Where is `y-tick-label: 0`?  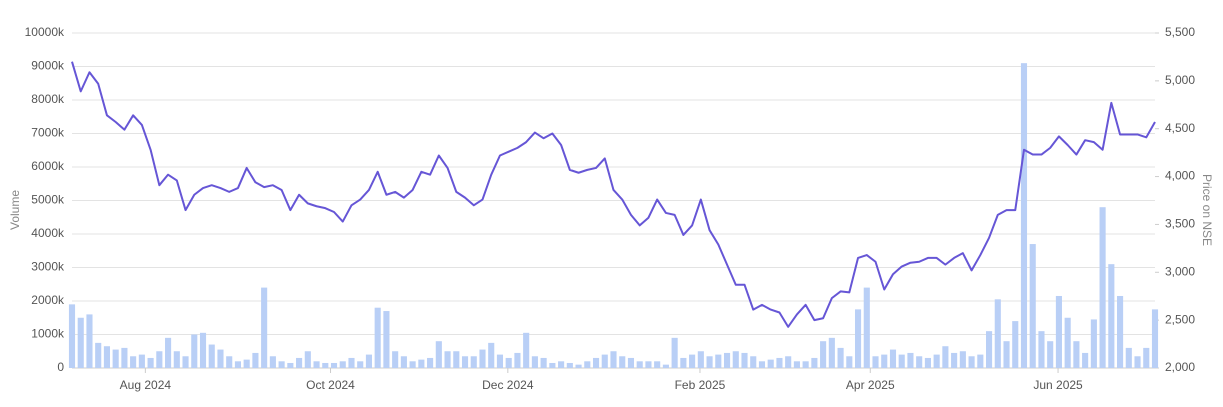
y-tick-label: 0 is located at coordinates (60, 367).